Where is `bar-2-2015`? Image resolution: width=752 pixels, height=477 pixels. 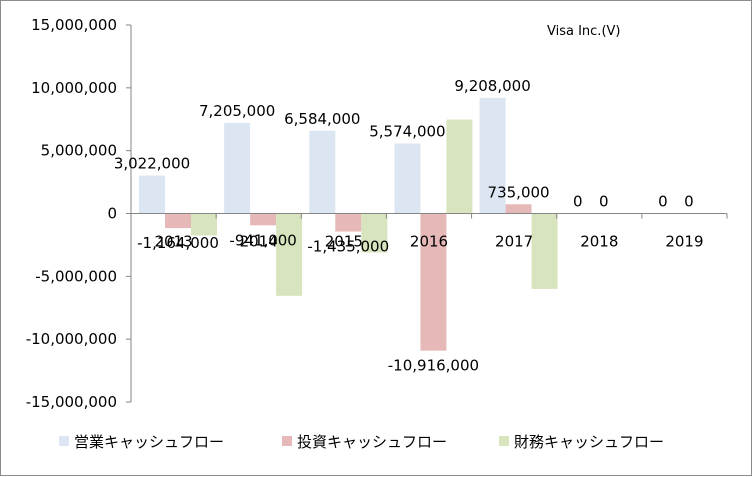
bar-2-2015 is located at coordinates (348, 222).